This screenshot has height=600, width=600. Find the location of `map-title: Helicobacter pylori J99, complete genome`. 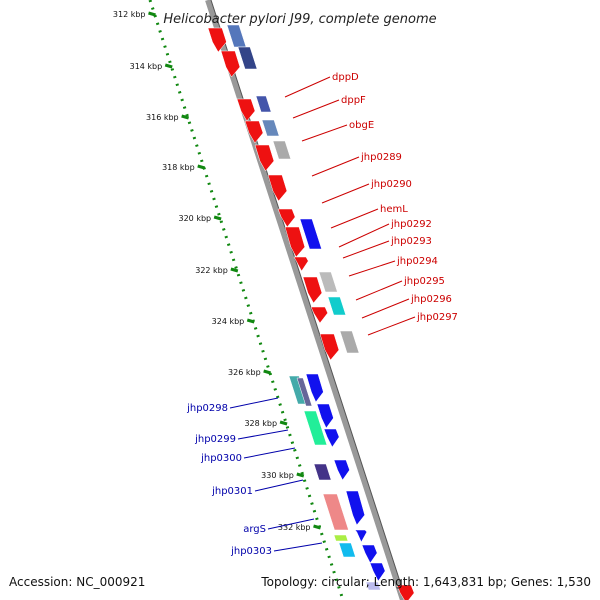

map-title: Helicobacter pylori J99, complete genome is located at coordinates (299, 19).